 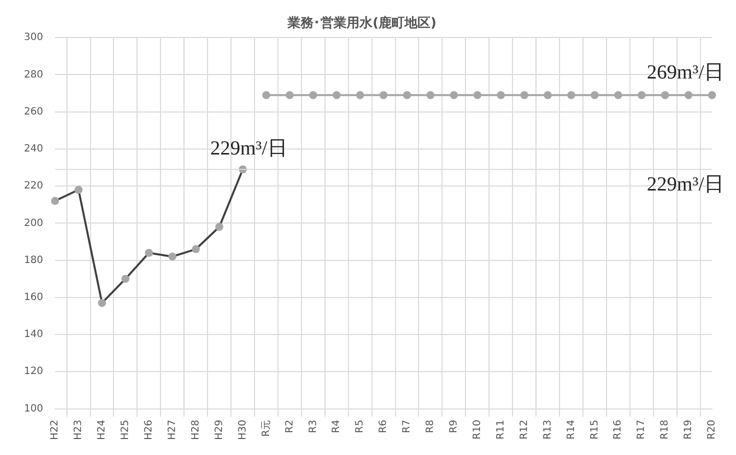 What do you see at coordinates (336, 427) in the screenshot?
I see `x-tick-label: R4` at bounding box center [336, 427].